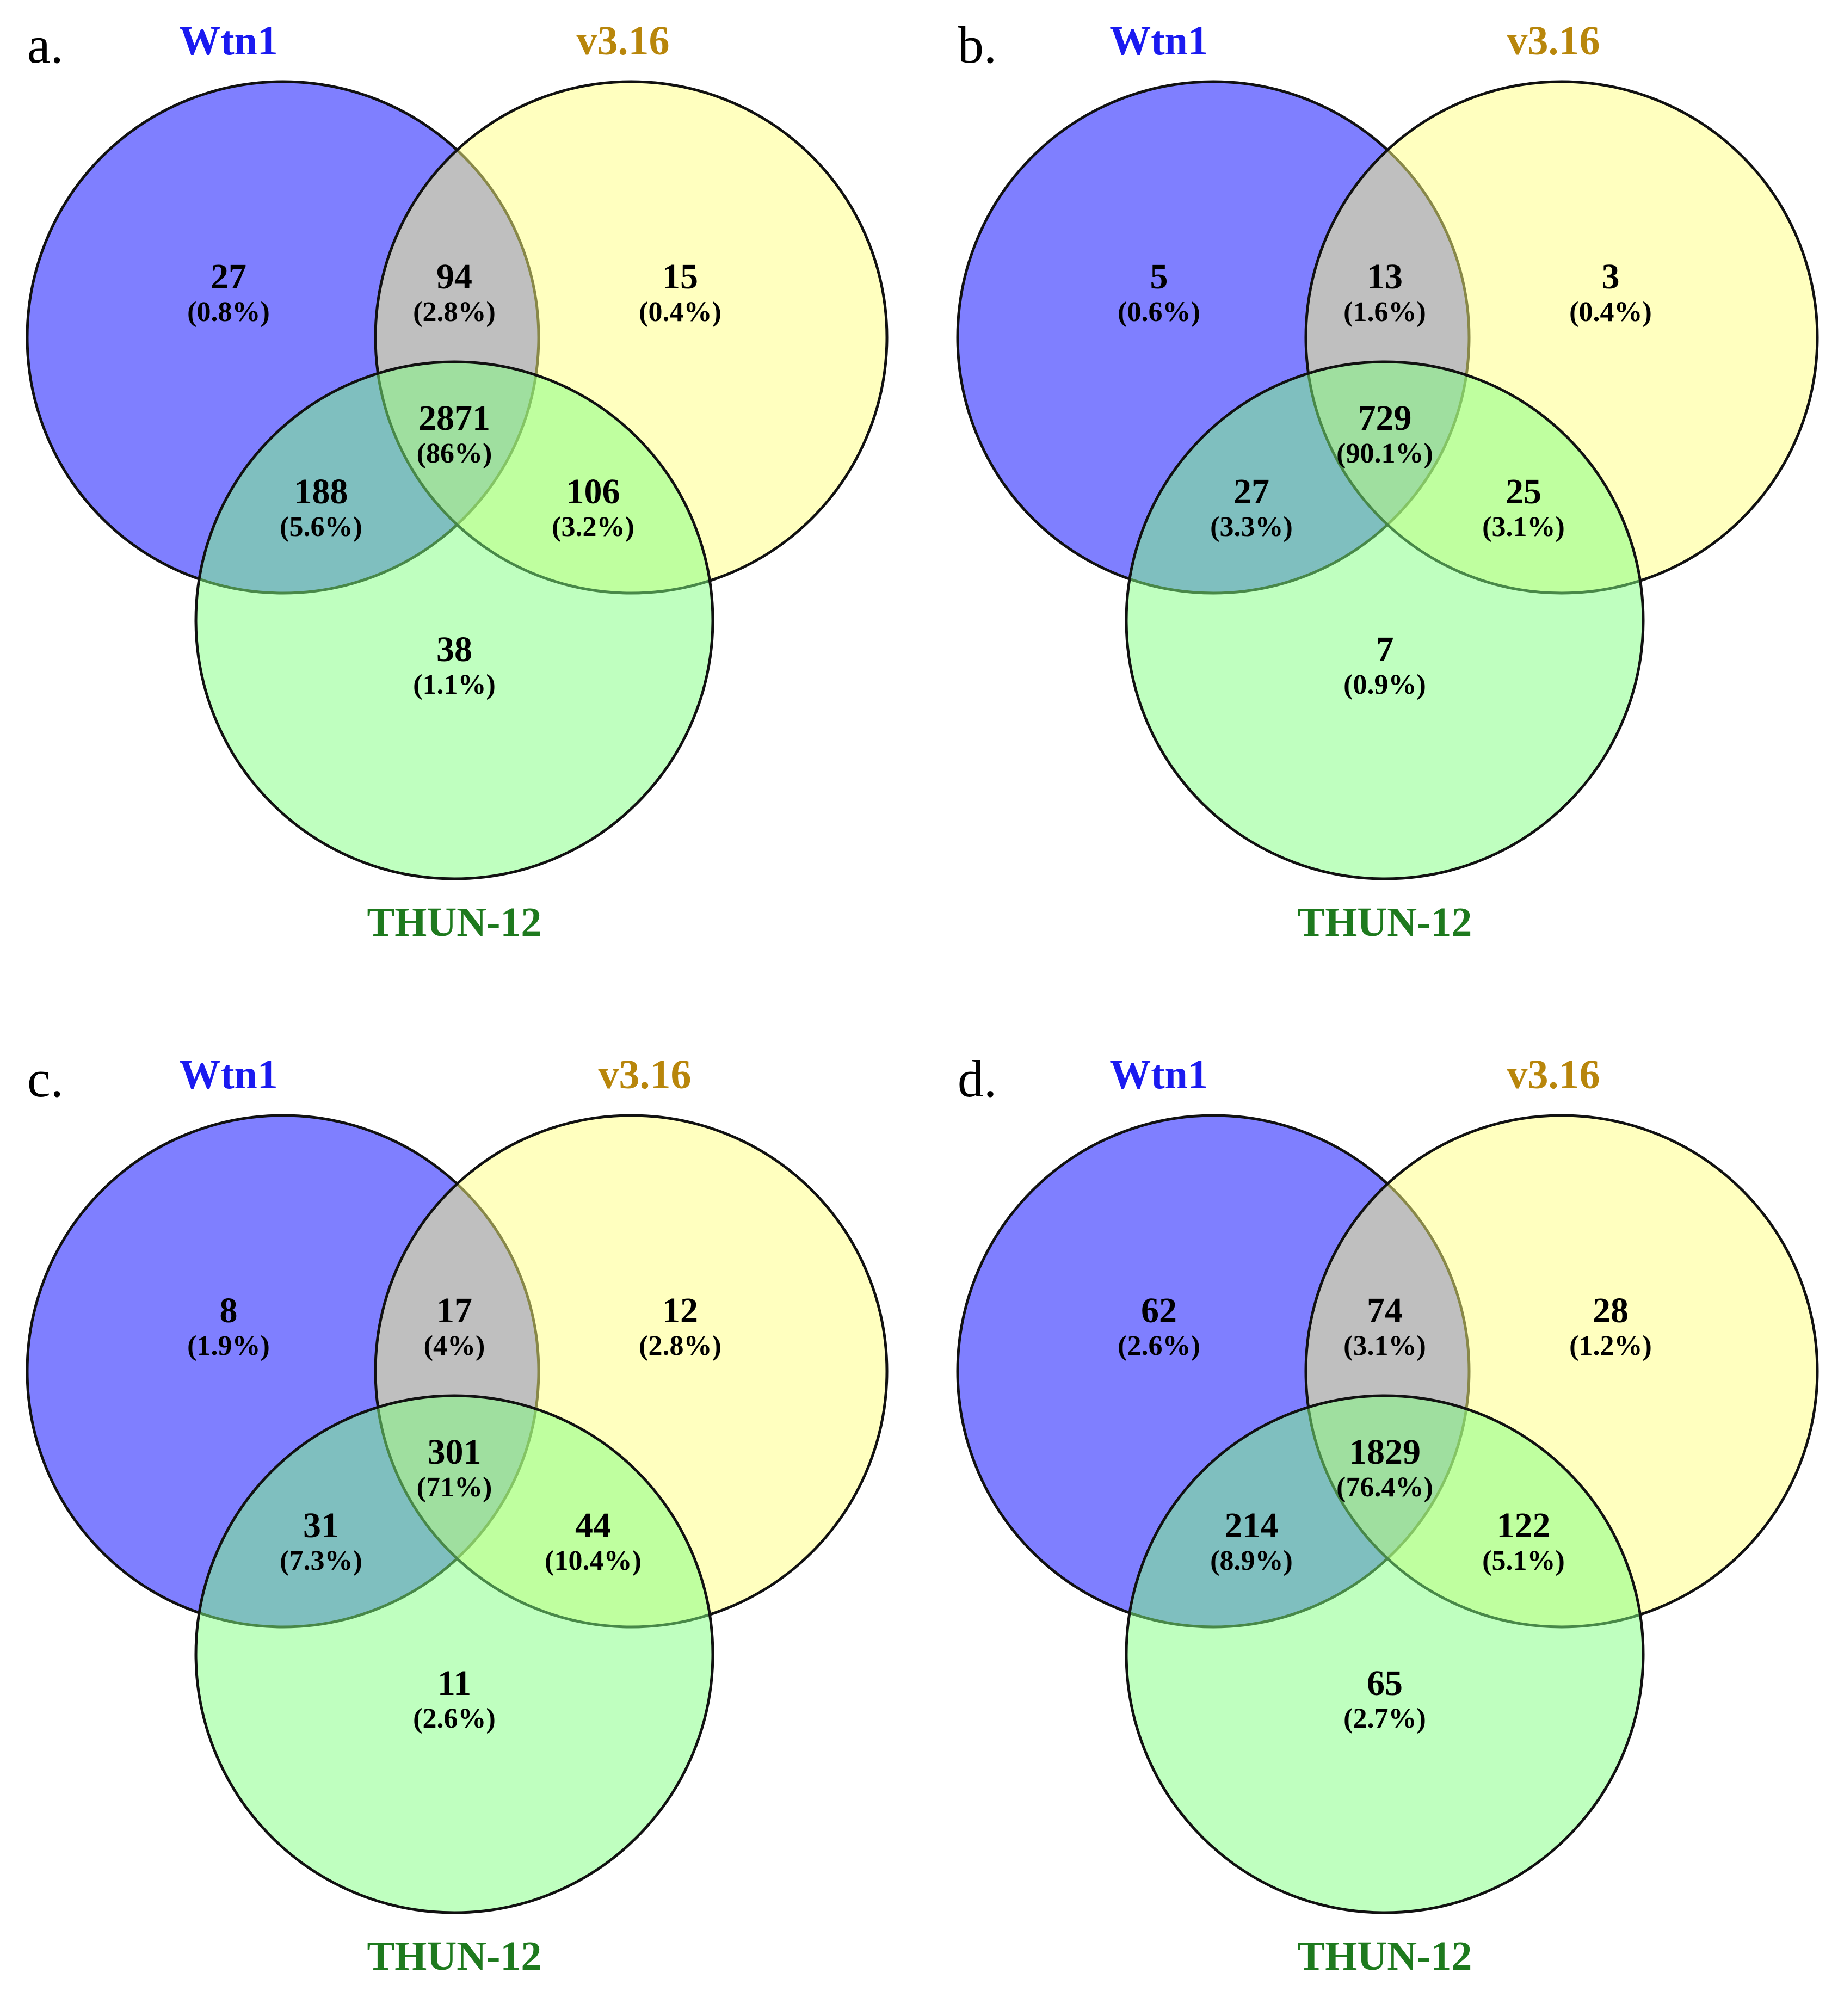 This screenshot has height=2016, width=1838. Describe the element at coordinates (454, 649) in the screenshot. I see `region-c_only-count: 38` at that location.